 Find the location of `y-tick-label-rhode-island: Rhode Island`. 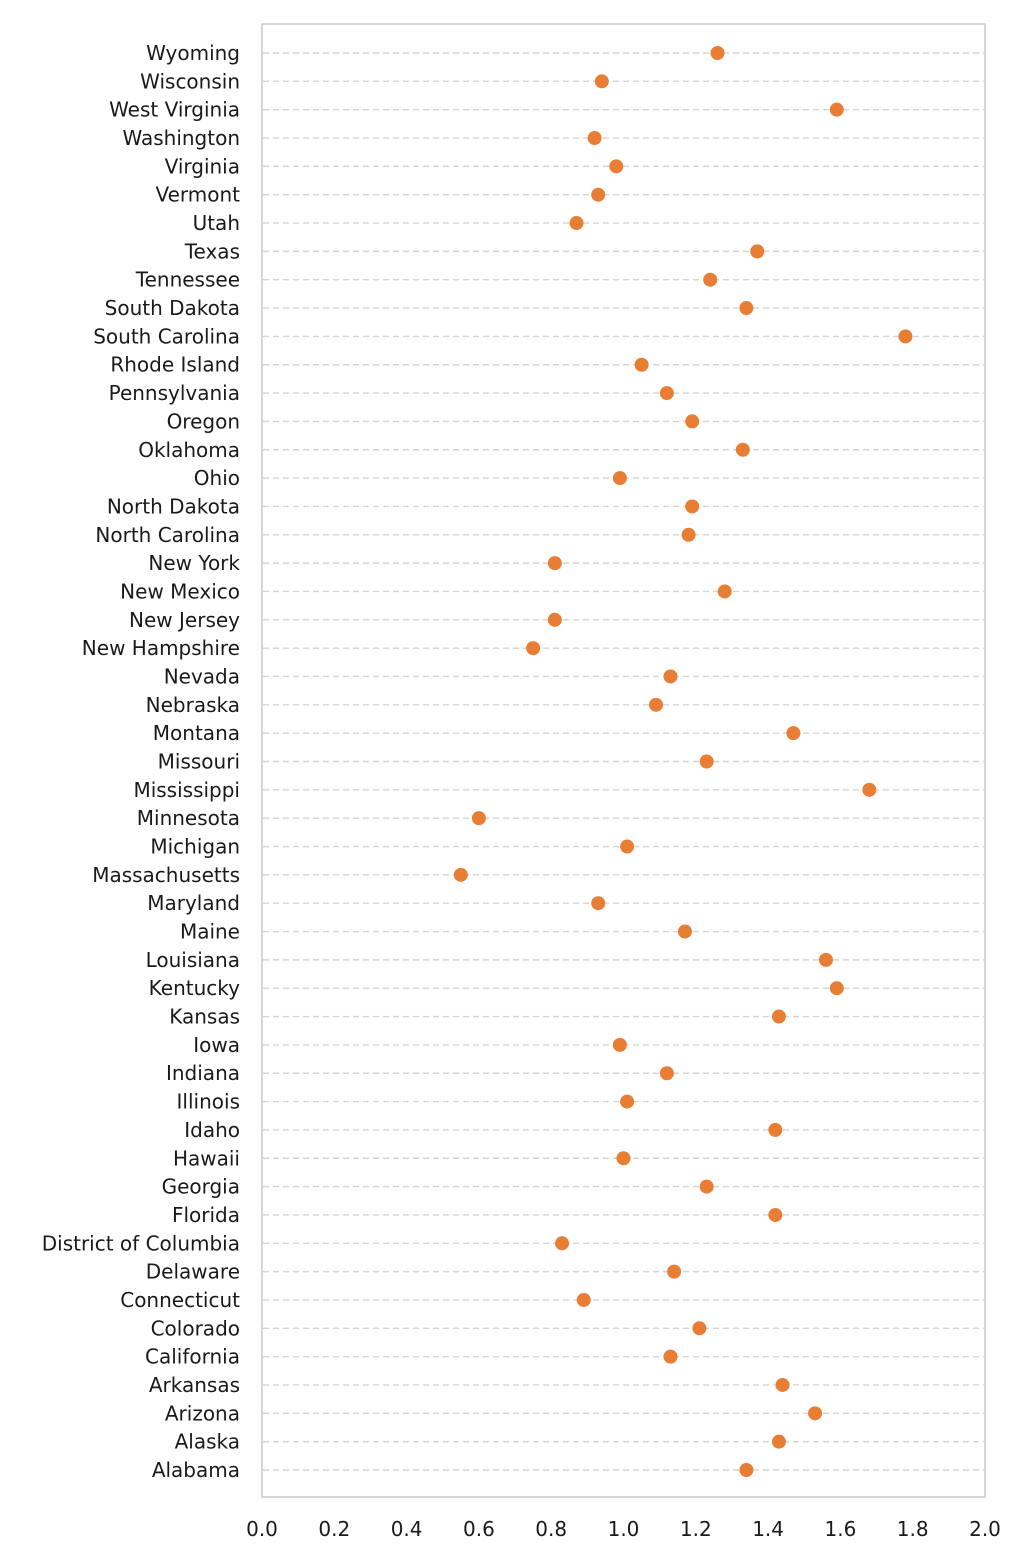

y-tick-label-rhode-island: Rhode Island is located at coordinates (175, 365).